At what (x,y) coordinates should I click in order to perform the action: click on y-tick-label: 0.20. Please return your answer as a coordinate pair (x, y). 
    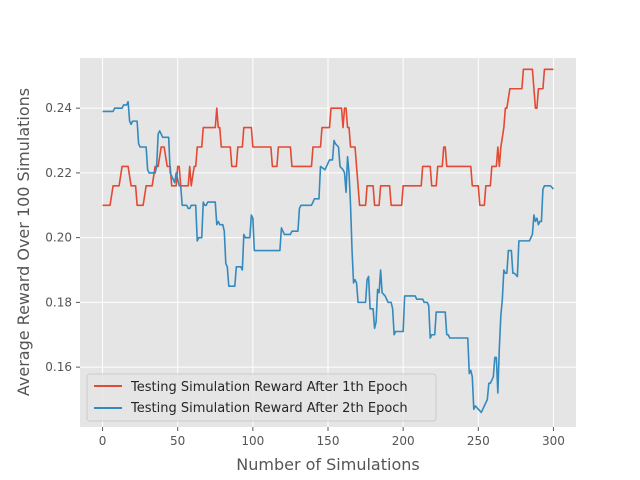
    Looking at the image, I should click on (58, 238).